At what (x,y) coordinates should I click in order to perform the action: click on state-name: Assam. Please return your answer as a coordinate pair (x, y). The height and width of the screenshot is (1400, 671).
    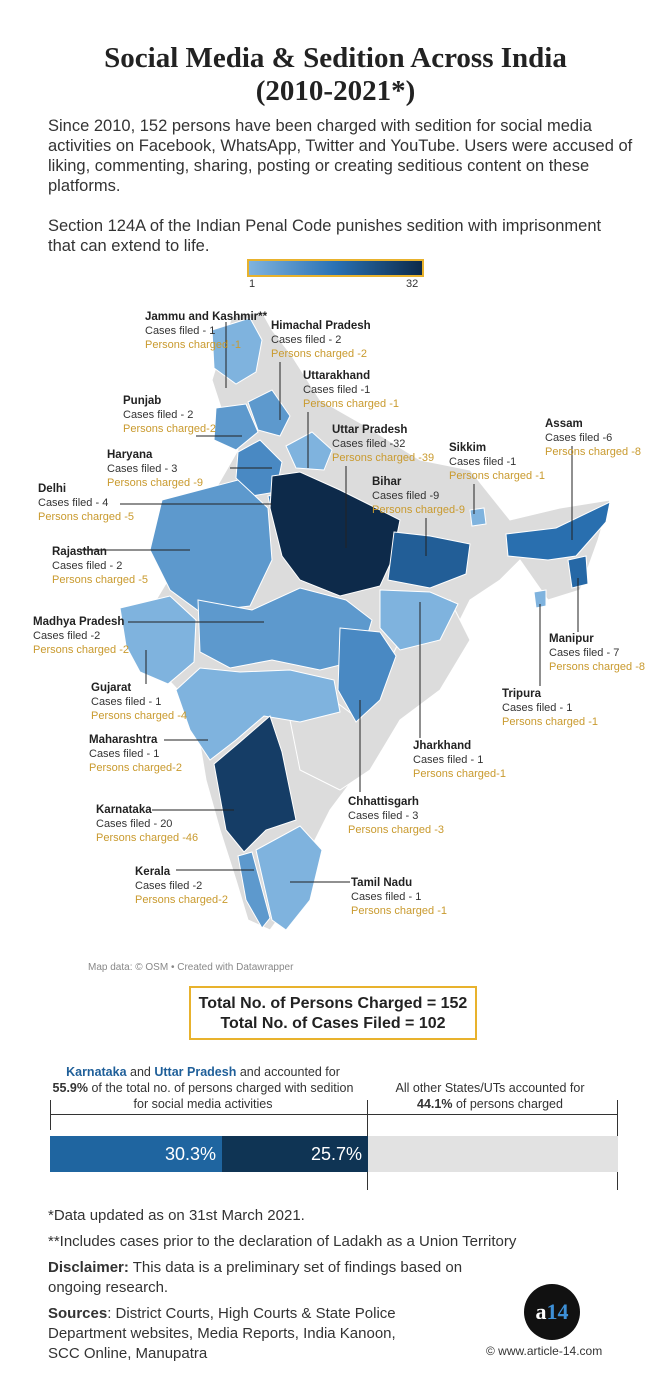
    Looking at the image, I should click on (564, 424).